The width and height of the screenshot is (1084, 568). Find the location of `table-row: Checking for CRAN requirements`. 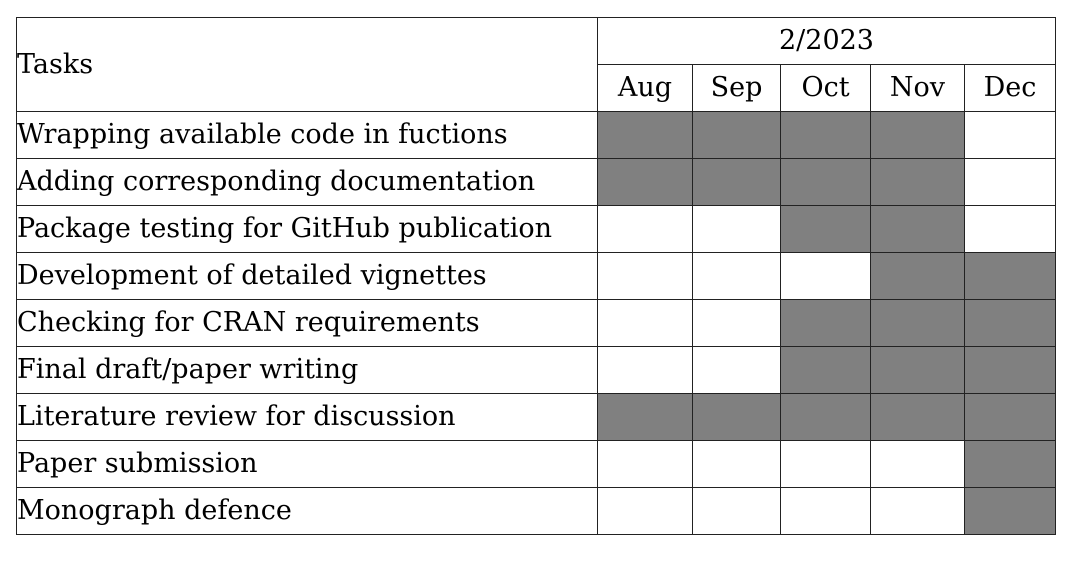

table-row: Checking for CRAN requirements is located at coordinates (536, 323).